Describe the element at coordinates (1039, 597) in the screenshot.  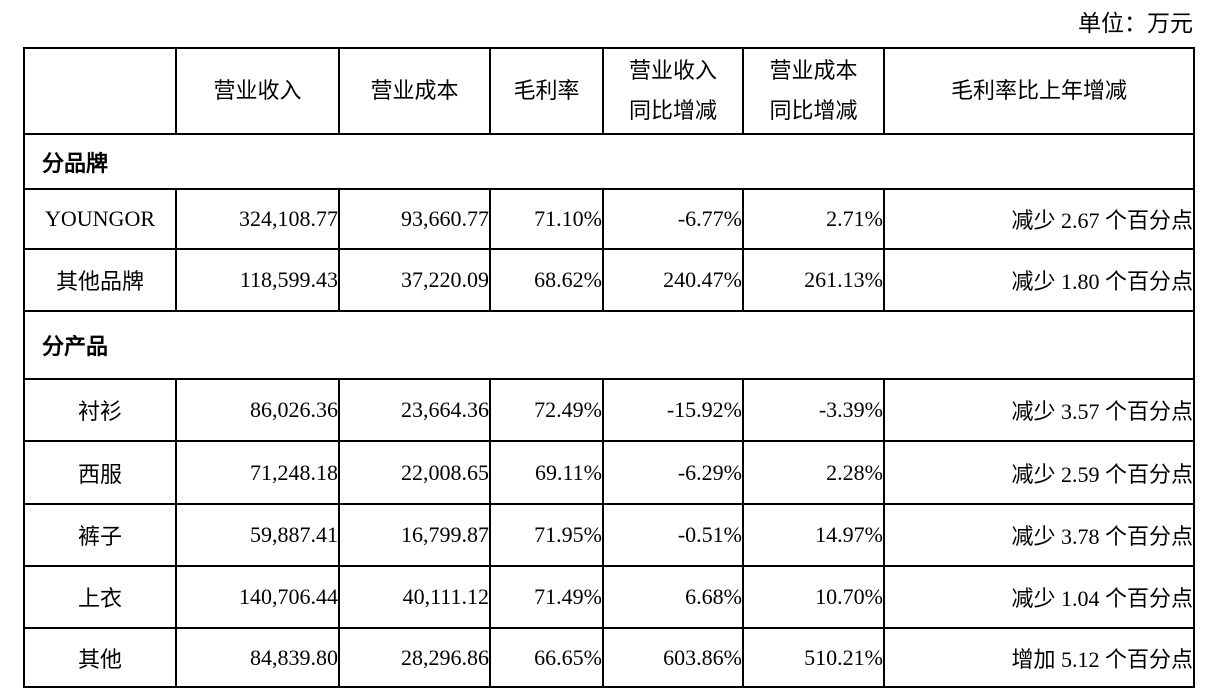
I see `cell-margin-change: 减少 1.04 个百分点` at that location.